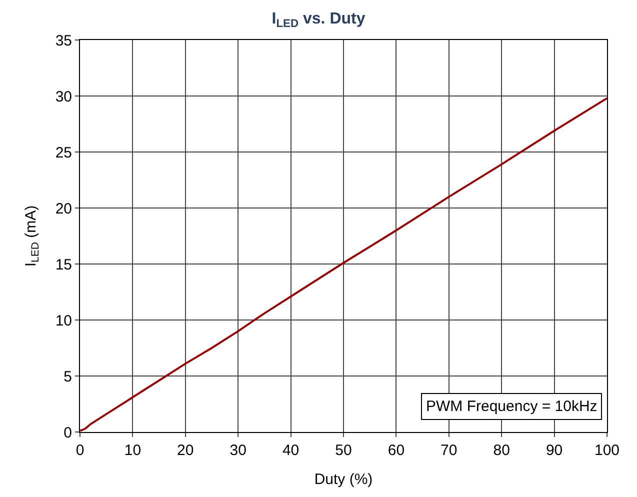 The image size is (637, 497). What do you see at coordinates (63, 97) in the screenshot?
I see `y-tick-label: 30` at bounding box center [63, 97].